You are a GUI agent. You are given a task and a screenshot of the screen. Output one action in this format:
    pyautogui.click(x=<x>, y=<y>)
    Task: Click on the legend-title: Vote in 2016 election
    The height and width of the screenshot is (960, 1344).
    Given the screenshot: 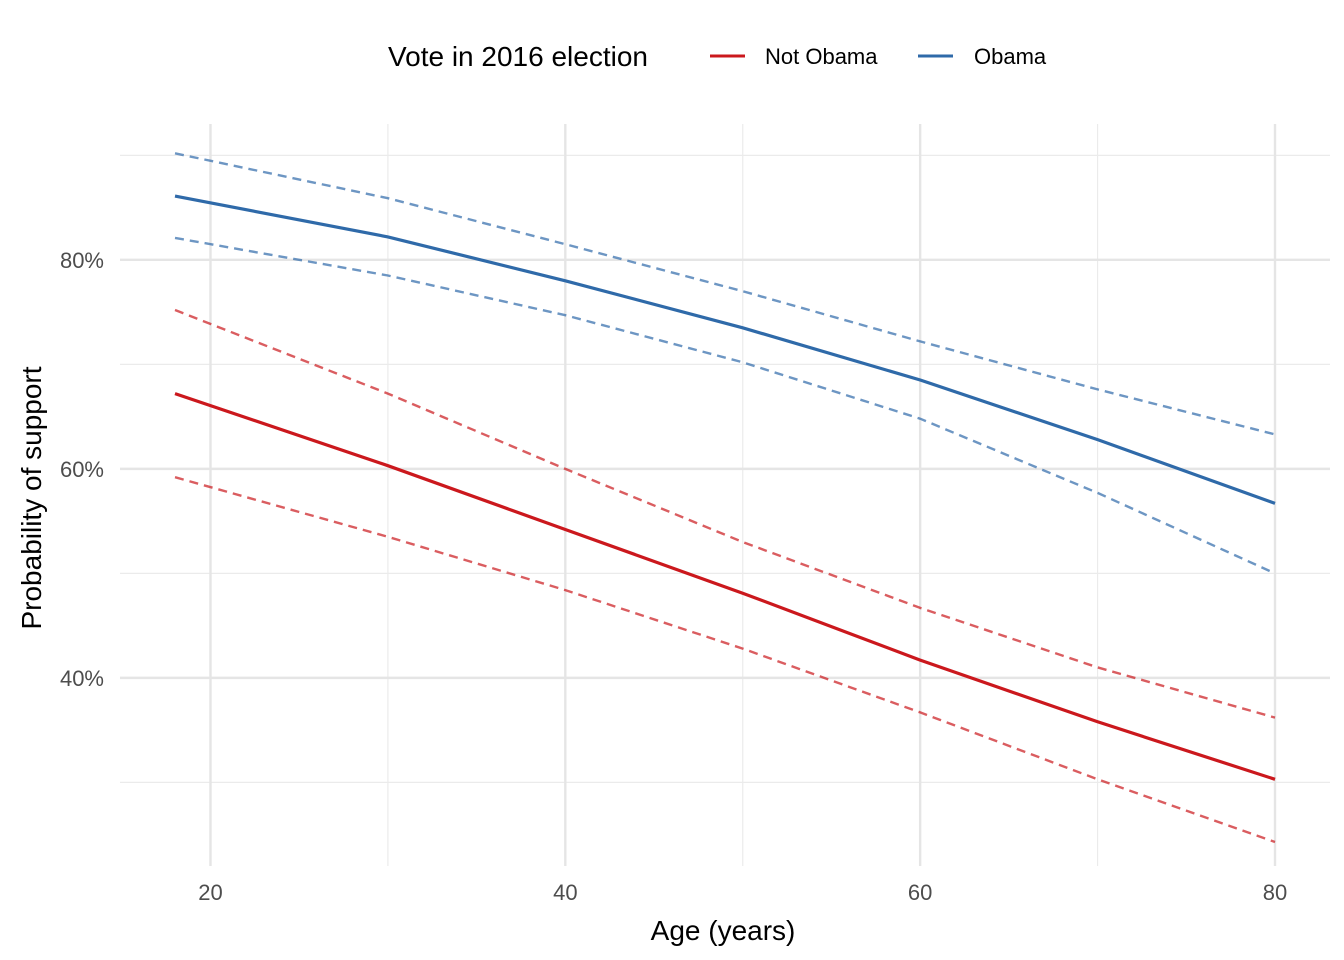 What is the action you would take?
    pyautogui.click(x=518, y=56)
    